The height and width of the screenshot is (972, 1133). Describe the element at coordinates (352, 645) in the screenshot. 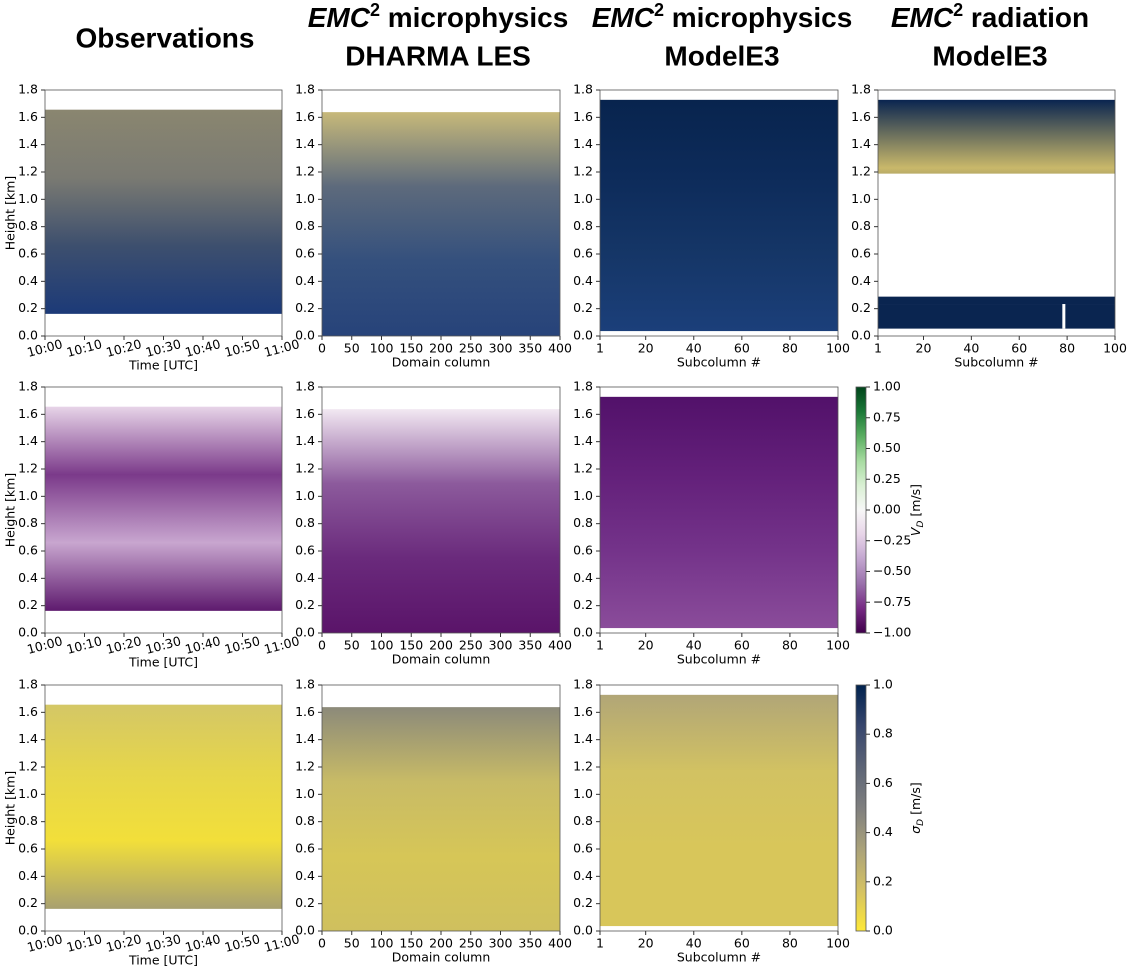

I see `x-tick-label: 50` at that location.